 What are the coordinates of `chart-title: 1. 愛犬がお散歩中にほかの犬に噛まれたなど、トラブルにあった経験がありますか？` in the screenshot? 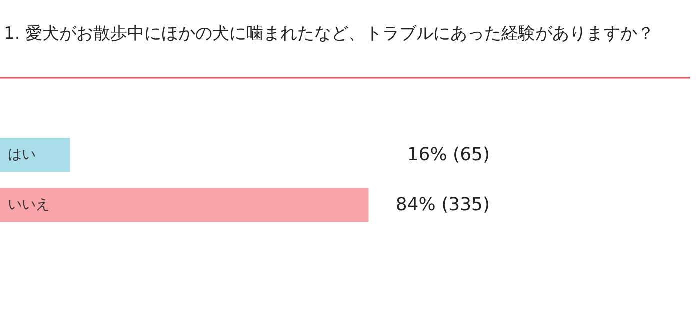 It's located at (329, 34).